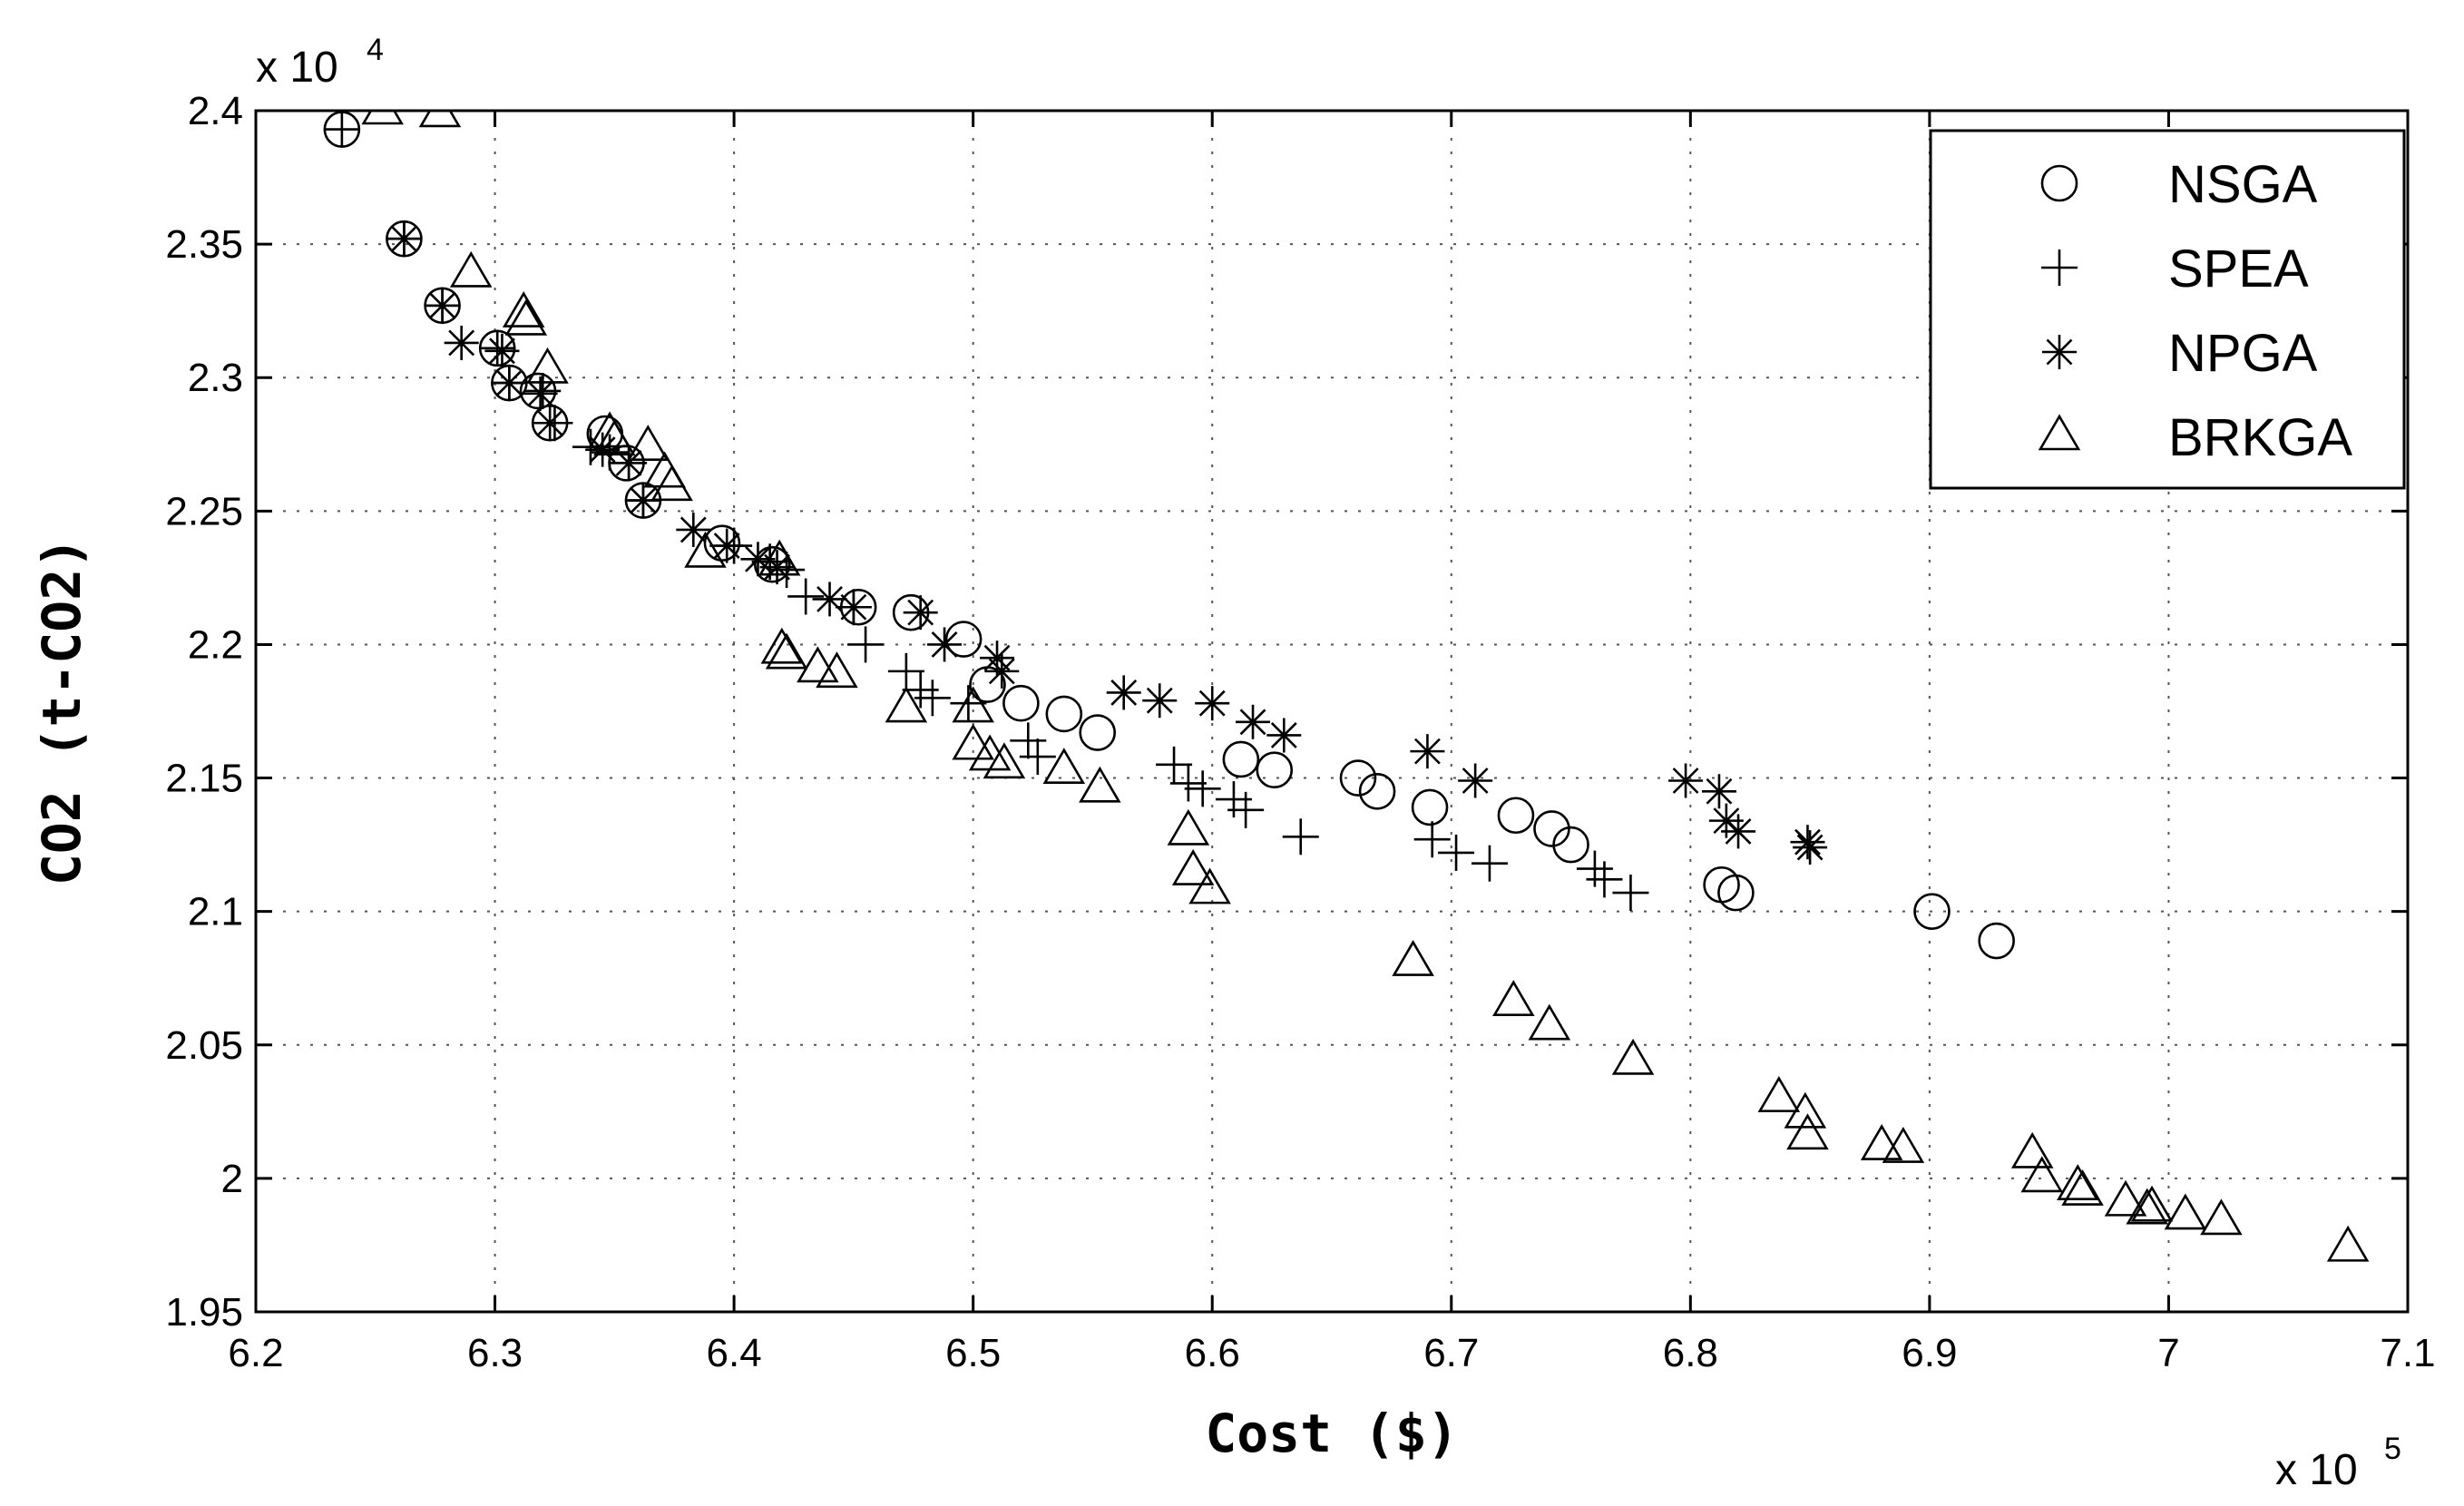  I want to click on y-tick-label: 2.15, so click(204, 779).